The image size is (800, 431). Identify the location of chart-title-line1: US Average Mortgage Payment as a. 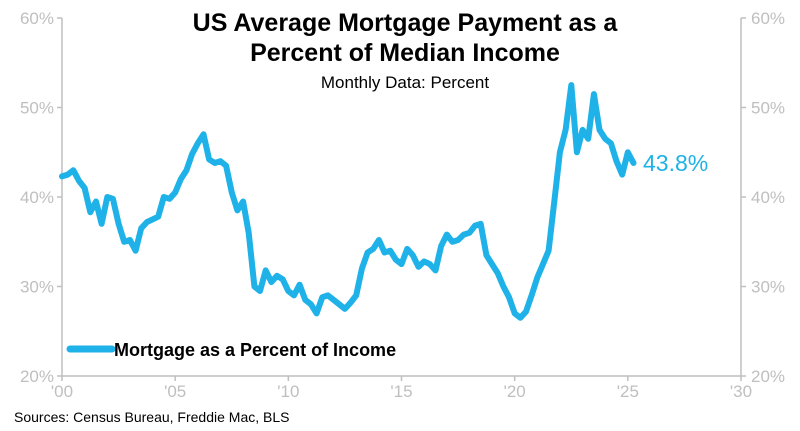
(405, 23).